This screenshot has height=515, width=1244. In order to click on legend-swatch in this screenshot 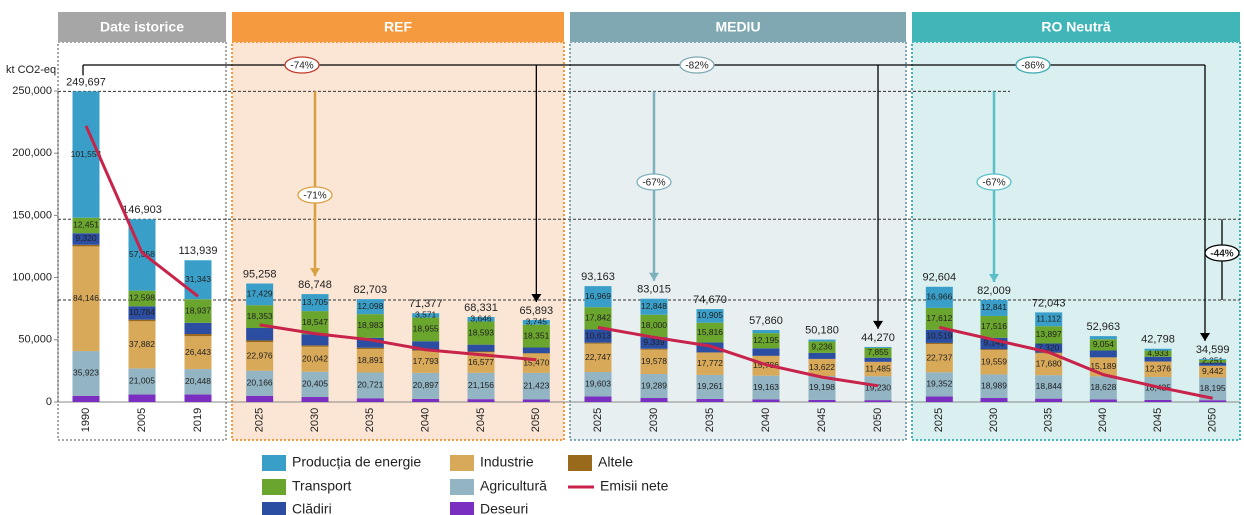, I will do `click(580, 463)`.